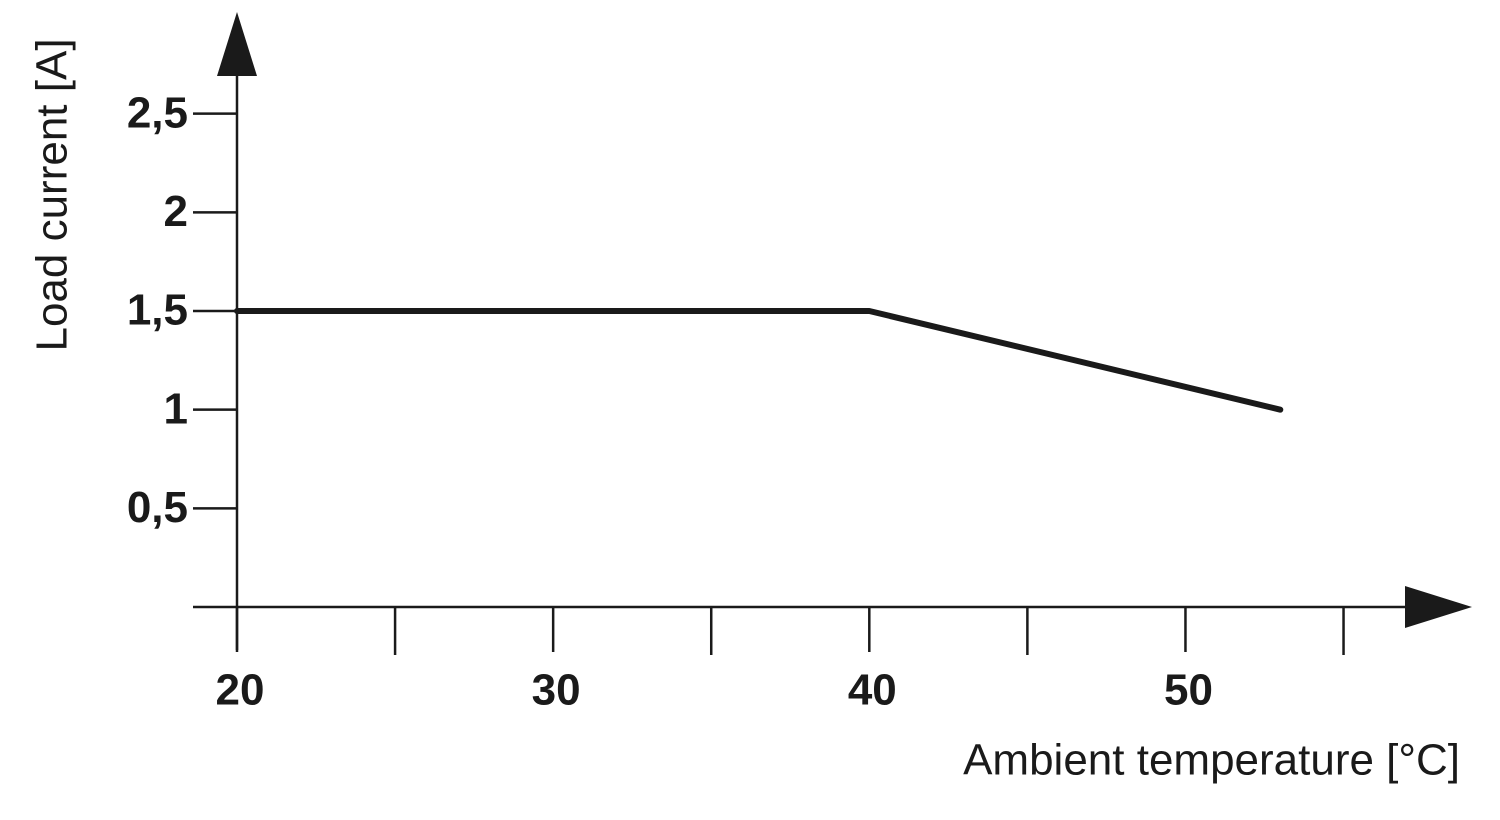  Describe the element at coordinates (759, 360) in the screenshot. I see `line` at that location.